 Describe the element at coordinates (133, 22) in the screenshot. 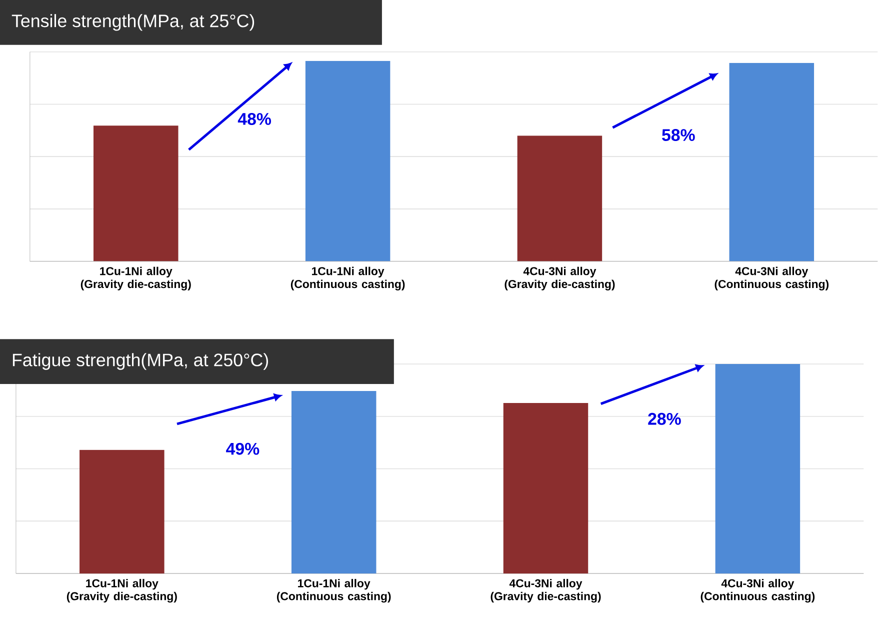

I see `chart-title: Tensile strength(MPa, at 25°C)` at that location.